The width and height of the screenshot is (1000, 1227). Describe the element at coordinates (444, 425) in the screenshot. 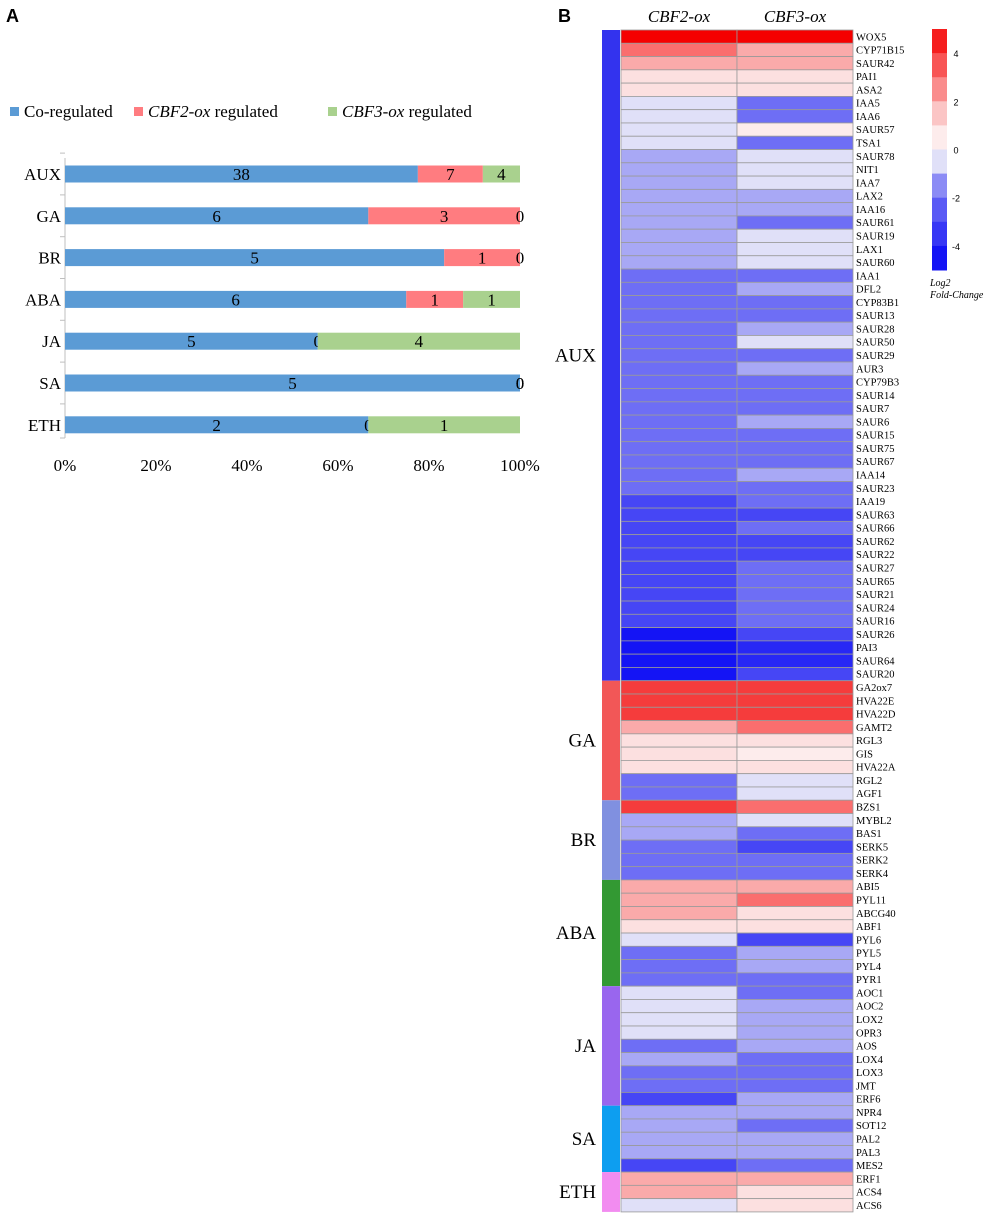

I see `data-label-eth-cbf3-ox-regulated: 1` at that location.